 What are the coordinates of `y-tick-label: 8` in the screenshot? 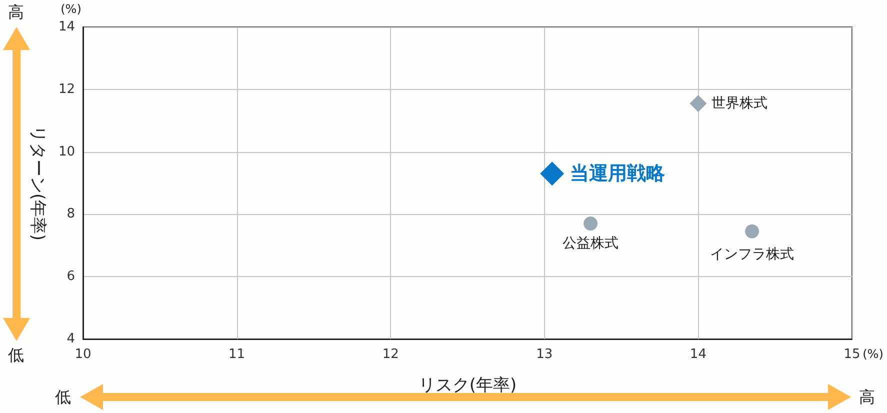 It's located at (70, 214).